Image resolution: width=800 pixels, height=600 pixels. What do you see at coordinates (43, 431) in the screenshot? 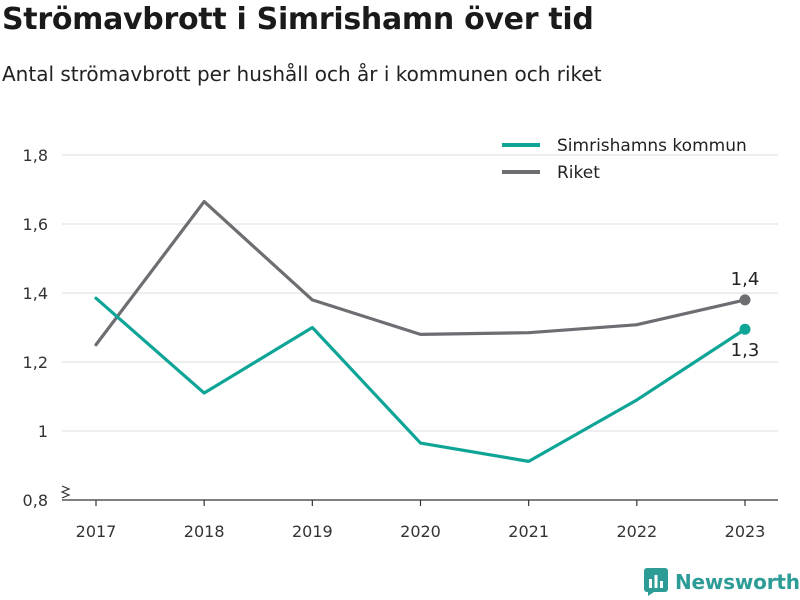
I see `y-tick-label: 1` at bounding box center [43, 431].